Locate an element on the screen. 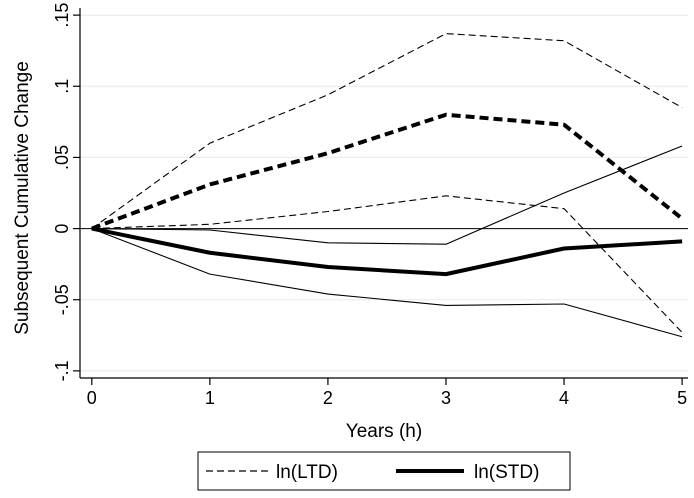 This screenshot has height=498, width=694. y-tick-label-2: .05 is located at coordinates (62, 157).